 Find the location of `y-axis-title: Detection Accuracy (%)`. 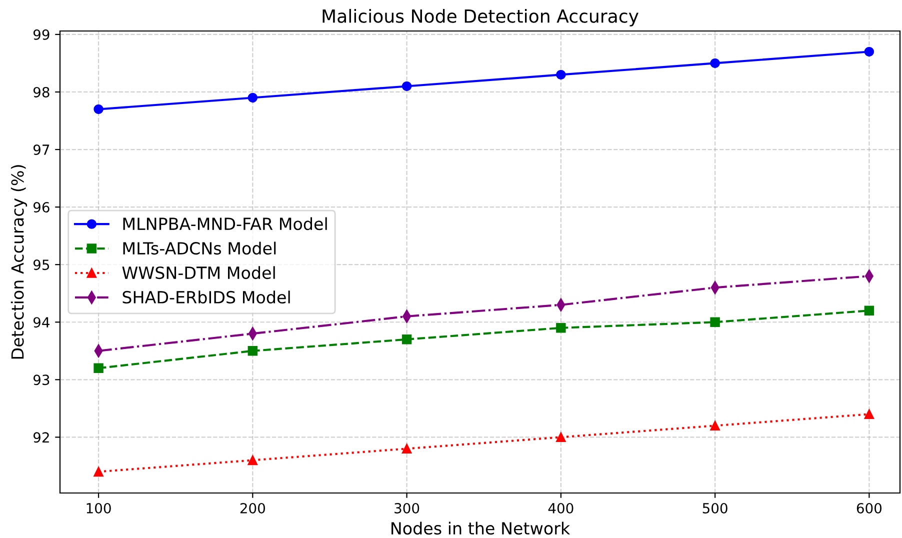

y-axis-title: Detection Accuracy (%) is located at coordinates (19, 262).